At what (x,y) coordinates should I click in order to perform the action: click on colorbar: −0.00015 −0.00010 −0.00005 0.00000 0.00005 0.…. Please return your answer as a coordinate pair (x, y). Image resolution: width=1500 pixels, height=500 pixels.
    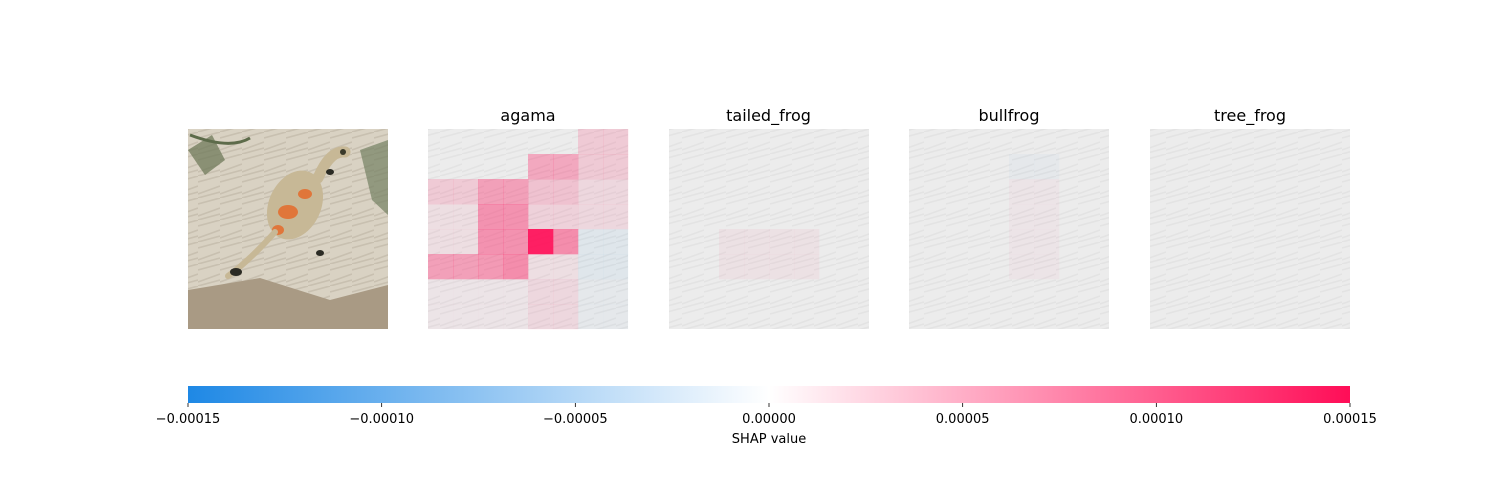
    Looking at the image, I should click on (766, 416).